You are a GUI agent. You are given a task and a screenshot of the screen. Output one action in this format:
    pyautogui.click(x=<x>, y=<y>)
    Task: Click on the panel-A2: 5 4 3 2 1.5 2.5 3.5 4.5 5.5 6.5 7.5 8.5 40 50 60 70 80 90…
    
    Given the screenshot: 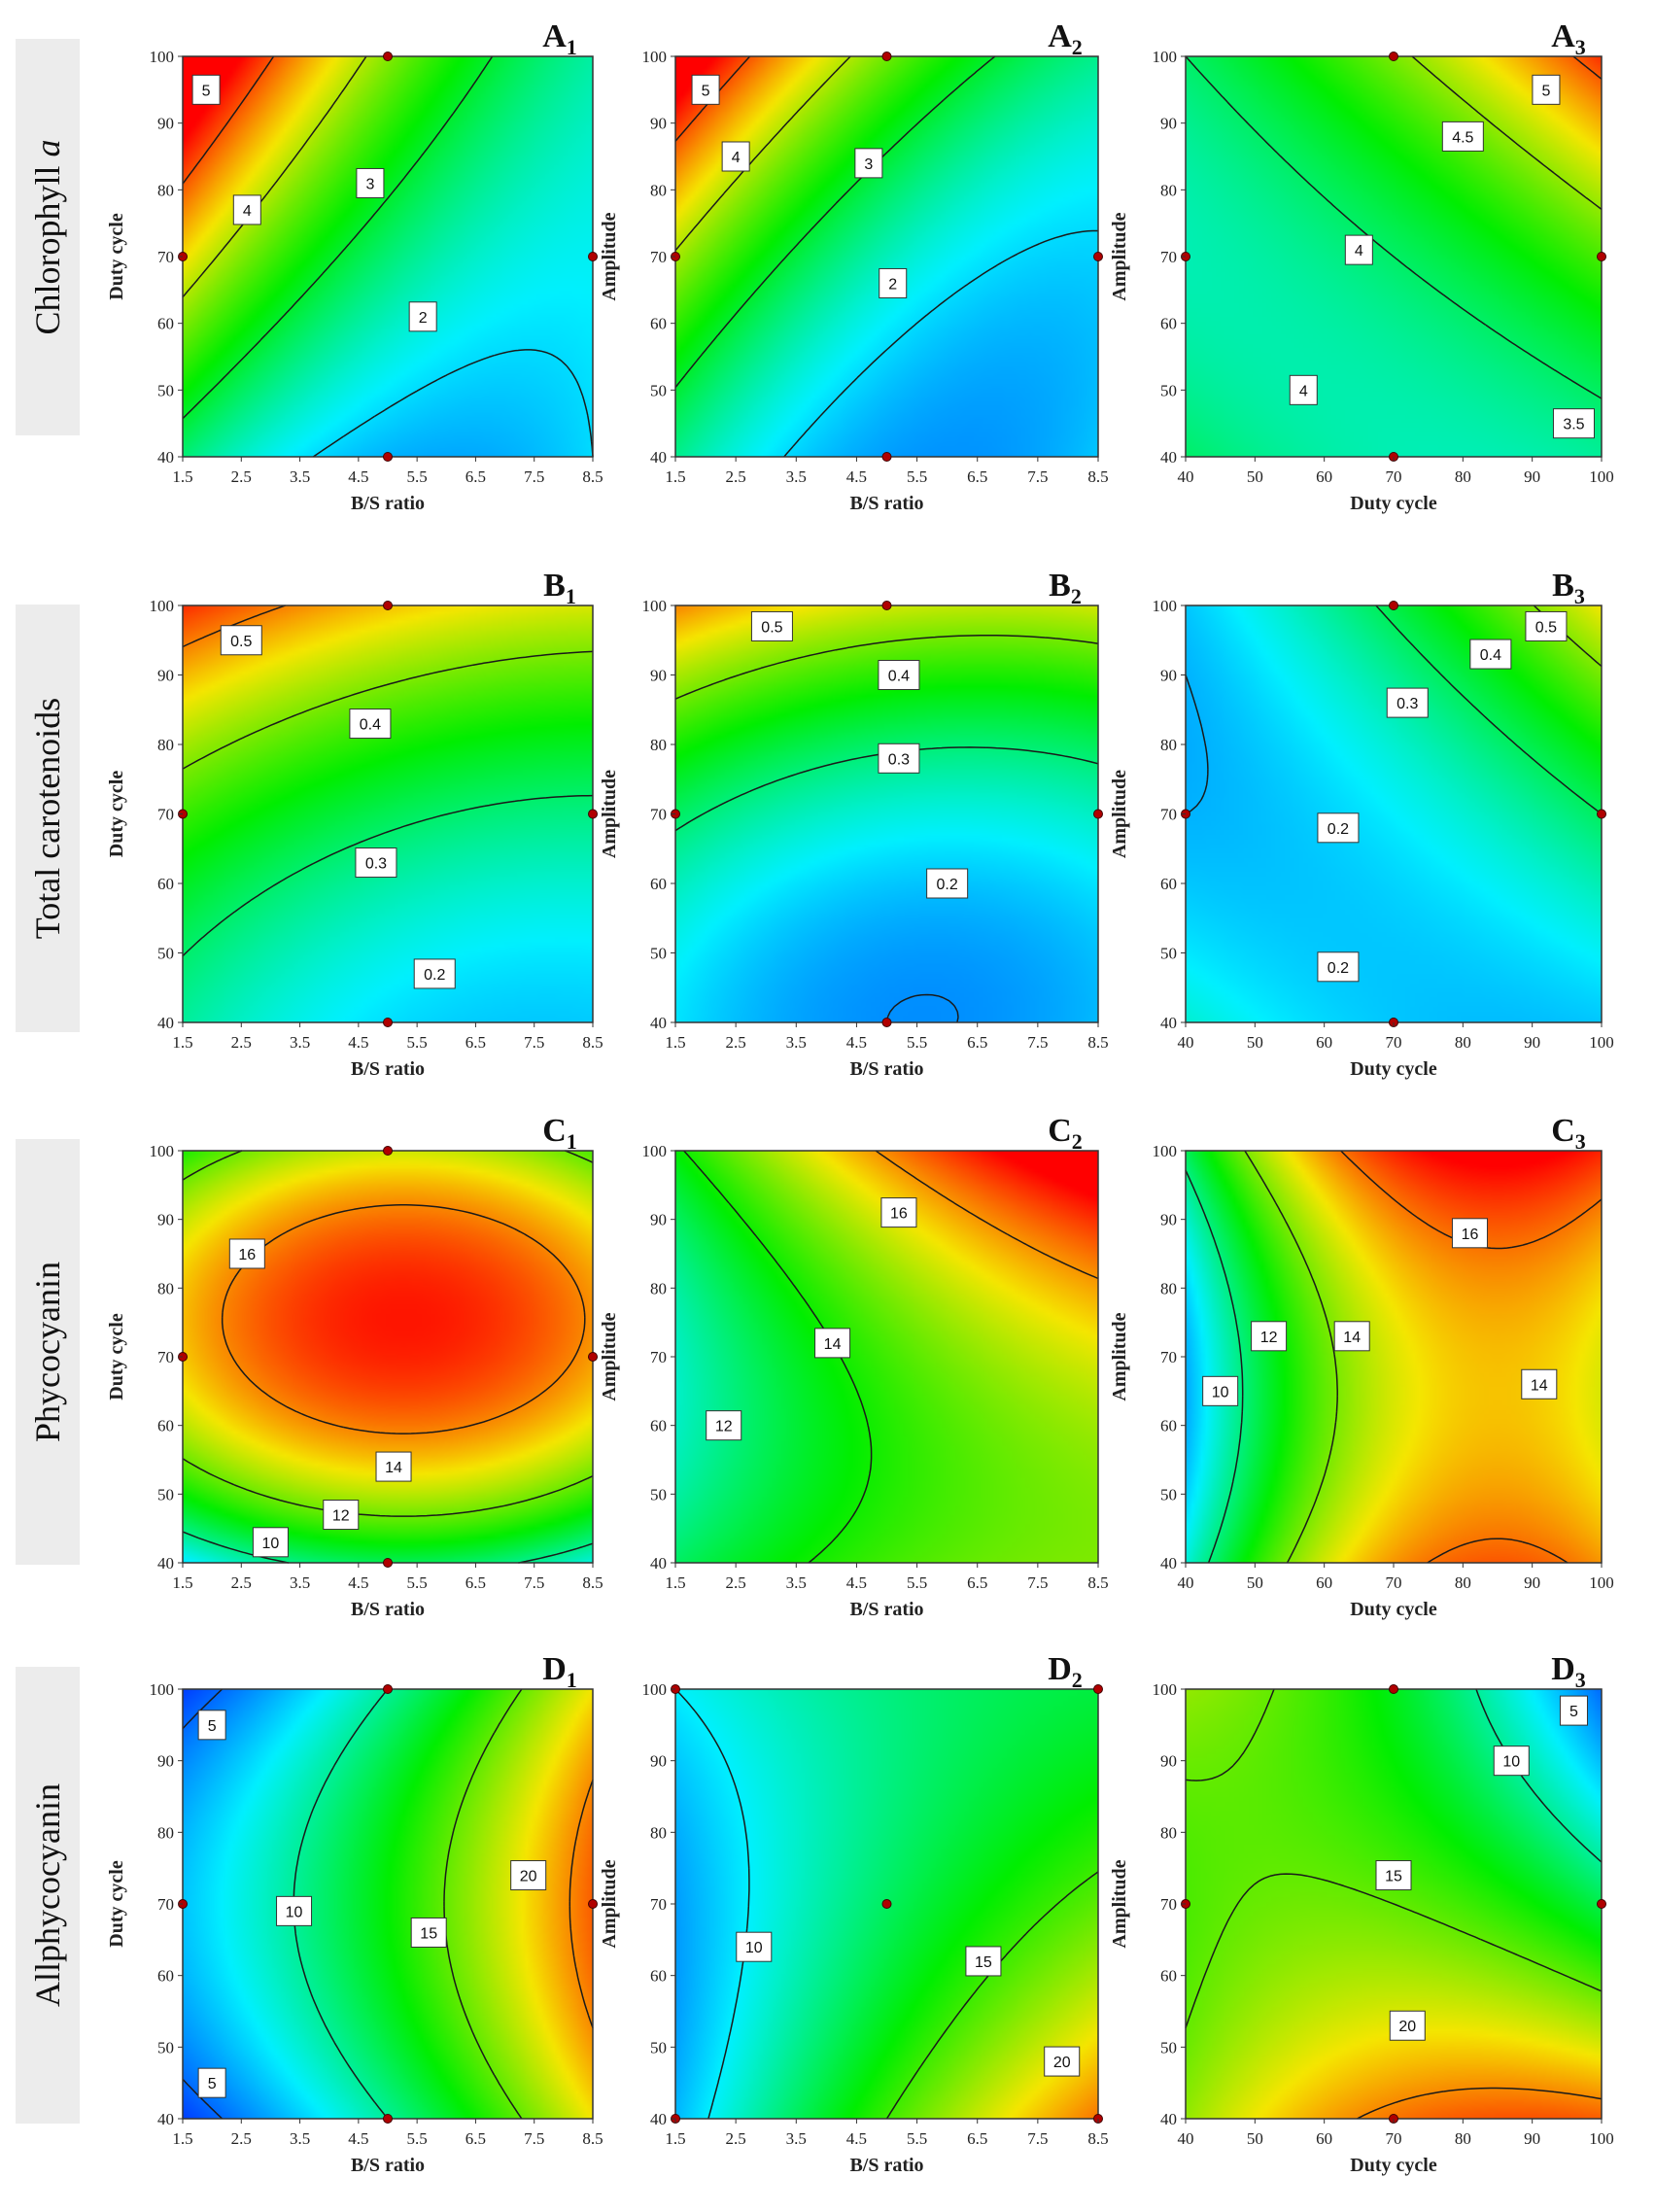 What is the action you would take?
    pyautogui.click(x=854, y=266)
    